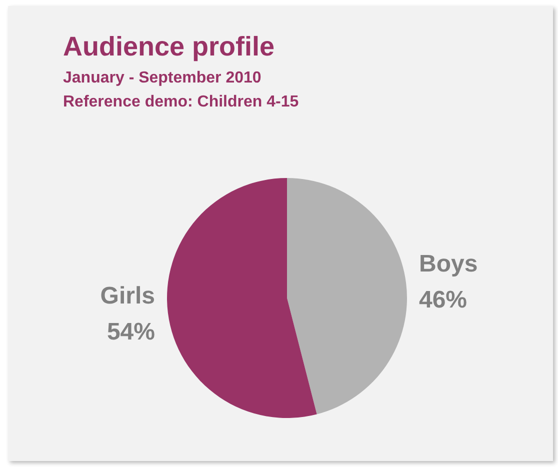 The width and height of the screenshot is (558, 469). What do you see at coordinates (169, 47) in the screenshot?
I see `chart-title: Audience profile` at bounding box center [169, 47].